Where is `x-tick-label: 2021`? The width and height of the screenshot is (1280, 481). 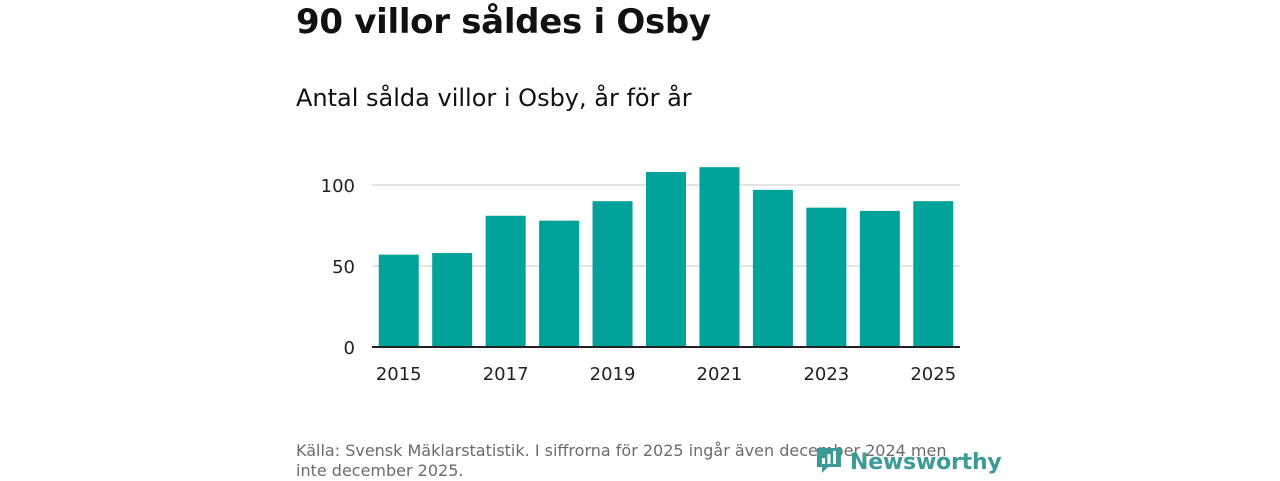
x-tick-label: 2021 is located at coordinates (720, 374).